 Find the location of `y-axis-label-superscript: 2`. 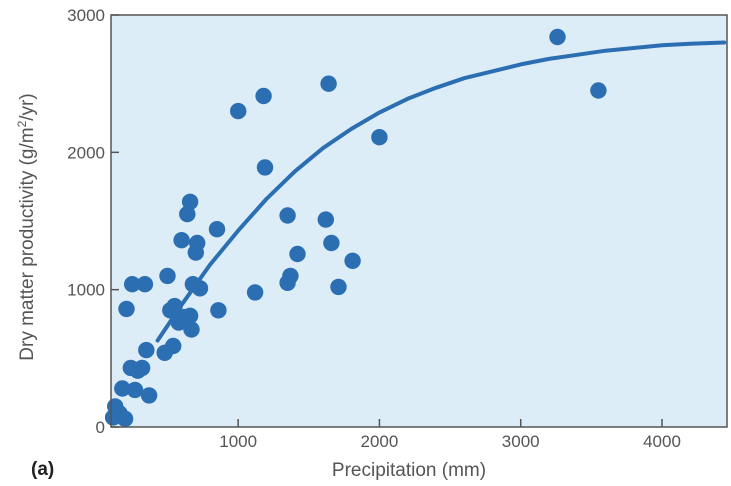

y-axis-label-superscript: 2 is located at coordinates (22, 123).